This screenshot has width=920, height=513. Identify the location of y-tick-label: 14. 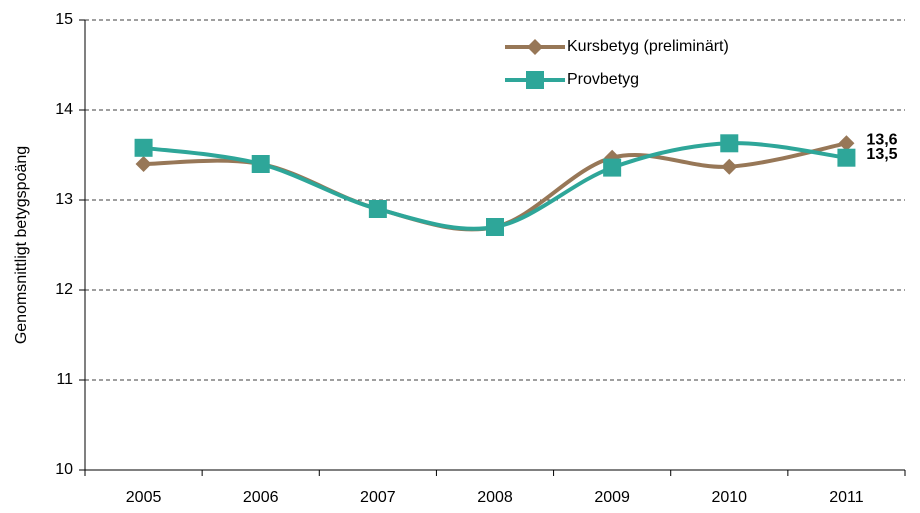
(64, 109).